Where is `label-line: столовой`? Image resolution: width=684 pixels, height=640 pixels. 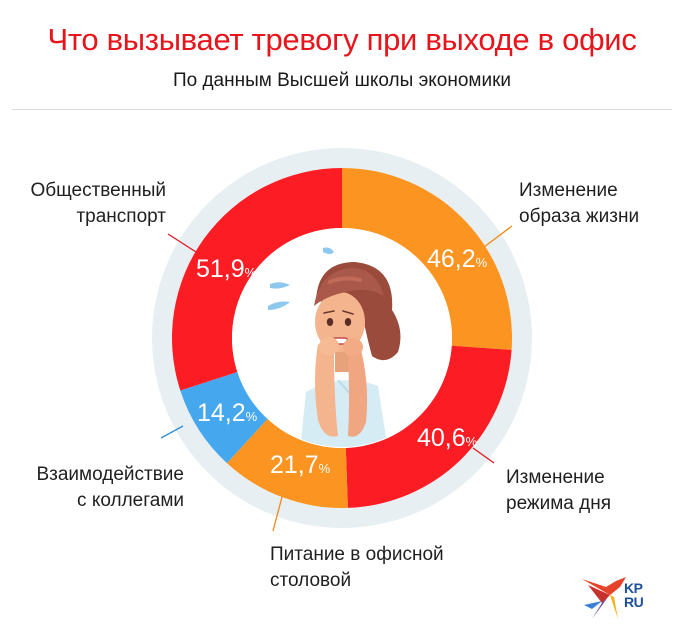 label-line: столовой is located at coordinates (311, 580).